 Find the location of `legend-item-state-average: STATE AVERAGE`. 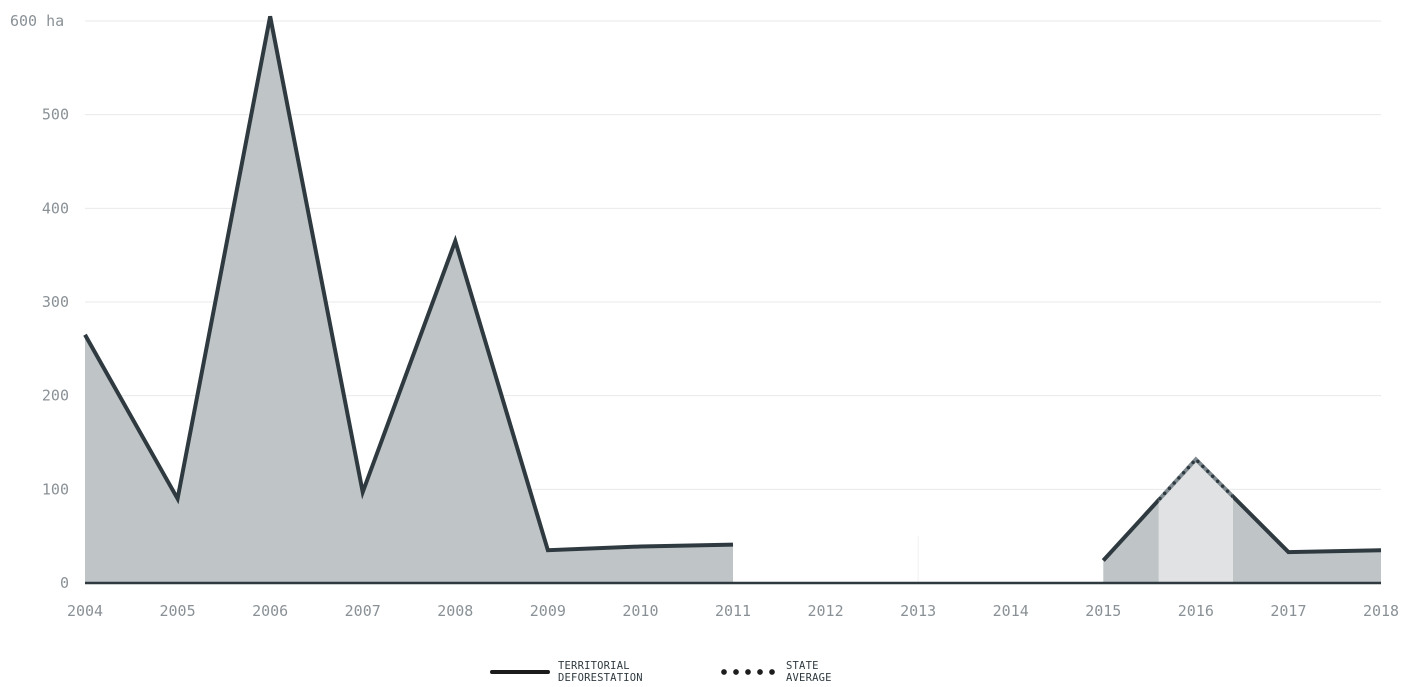

legend-item-state-average: STATE AVERAGE is located at coordinates (775, 672).